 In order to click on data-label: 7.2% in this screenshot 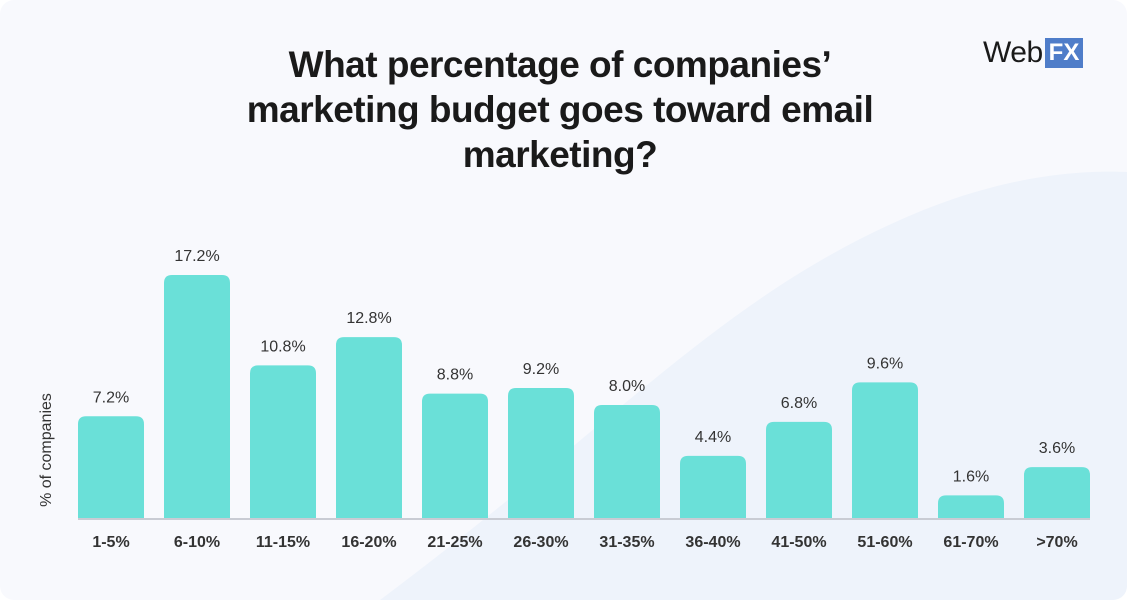, I will do `click(111, 397)`.